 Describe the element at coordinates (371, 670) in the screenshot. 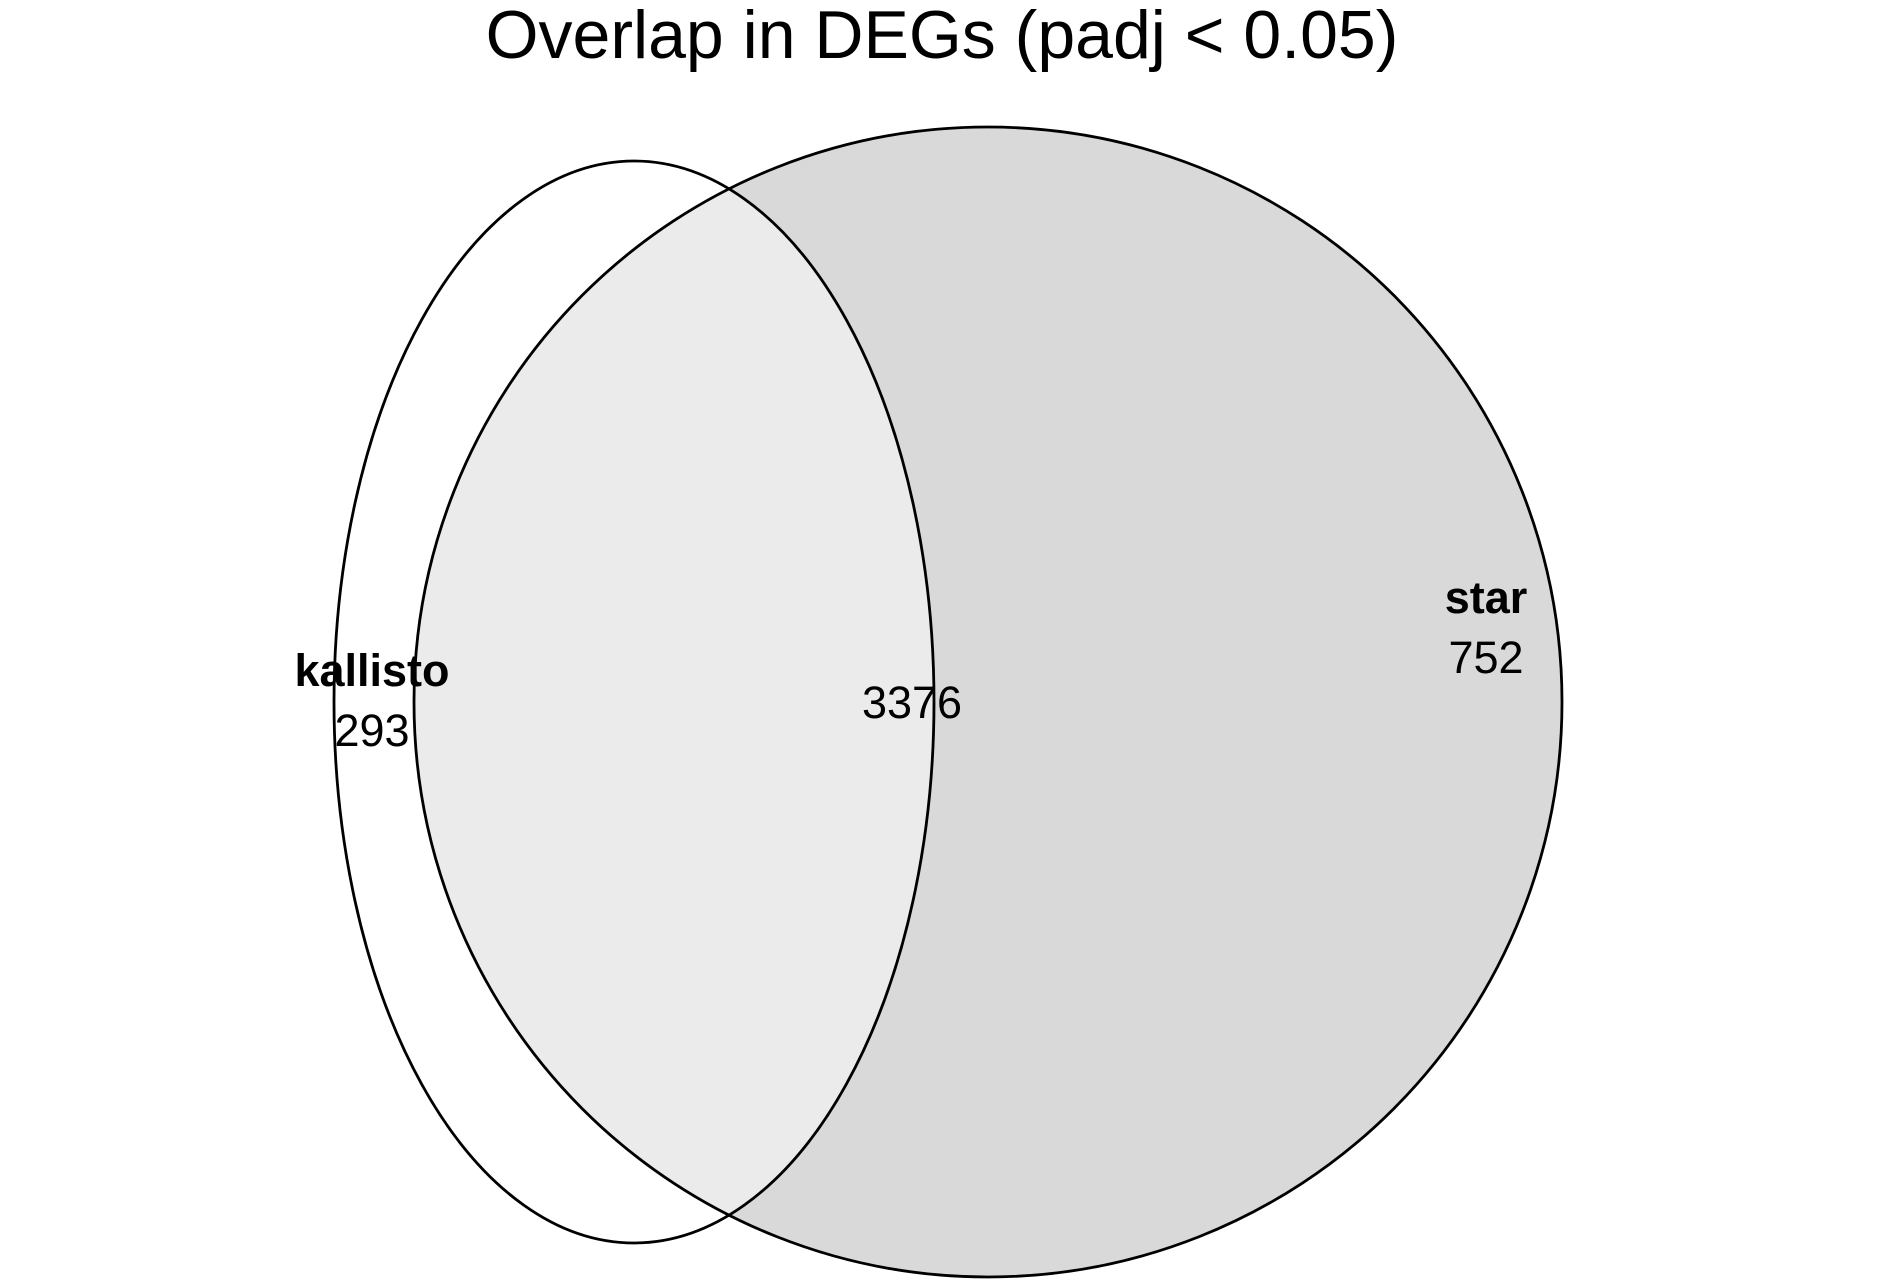

I see `kallisto-set-name: kallisto` at that location.